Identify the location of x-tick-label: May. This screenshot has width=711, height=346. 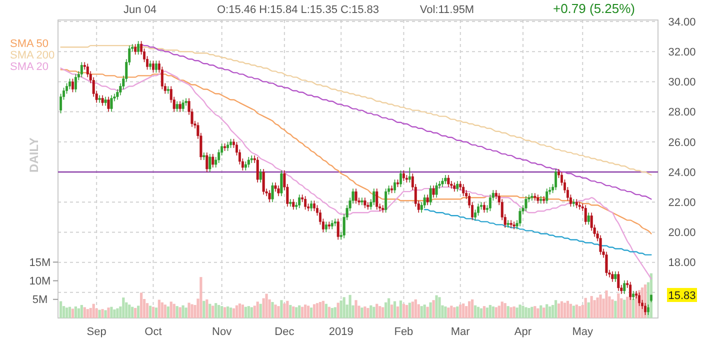
(583, 332).